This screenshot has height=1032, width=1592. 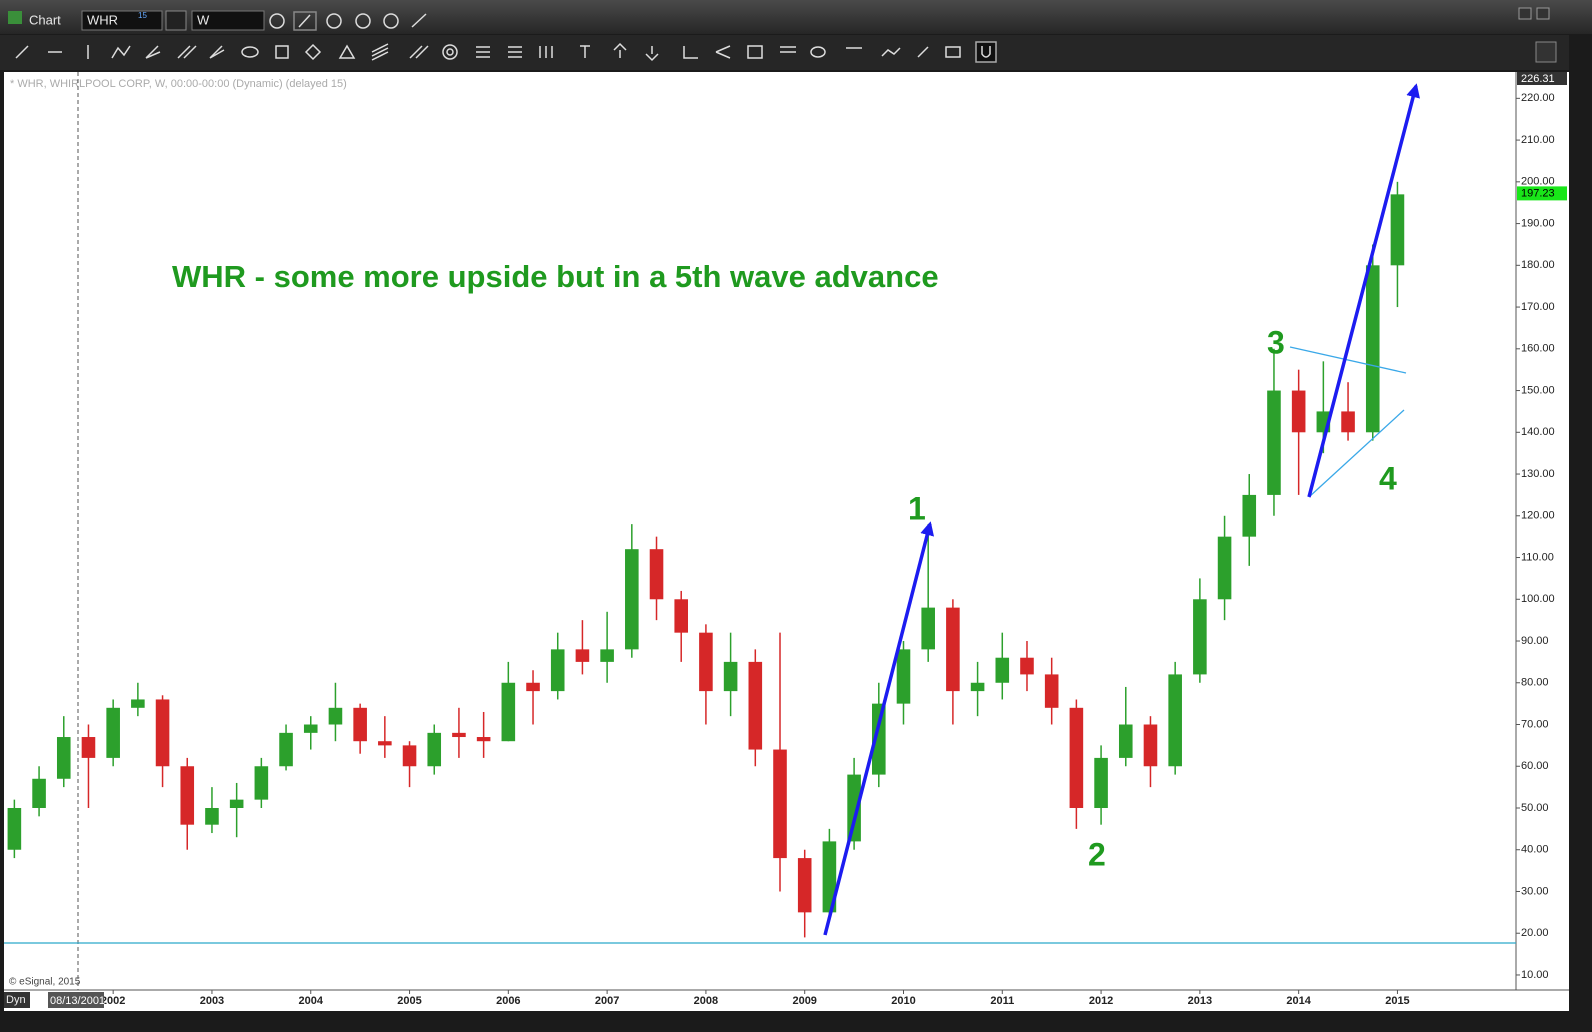 What do you see at coordinates (228, 20) in the screenshot?
I see `interval-input` at bounding box center [228, 20].